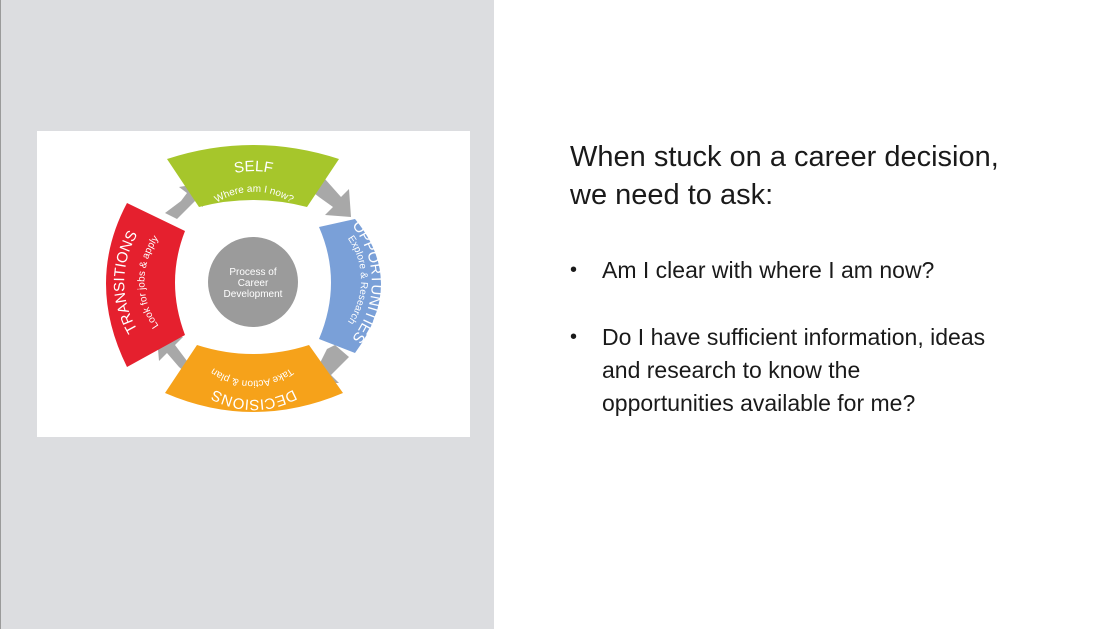  What do you see at coordinates (330, 198) in the screenshot?
I see `arrow-self-to-opportunities` at bounding box center [330, 198].